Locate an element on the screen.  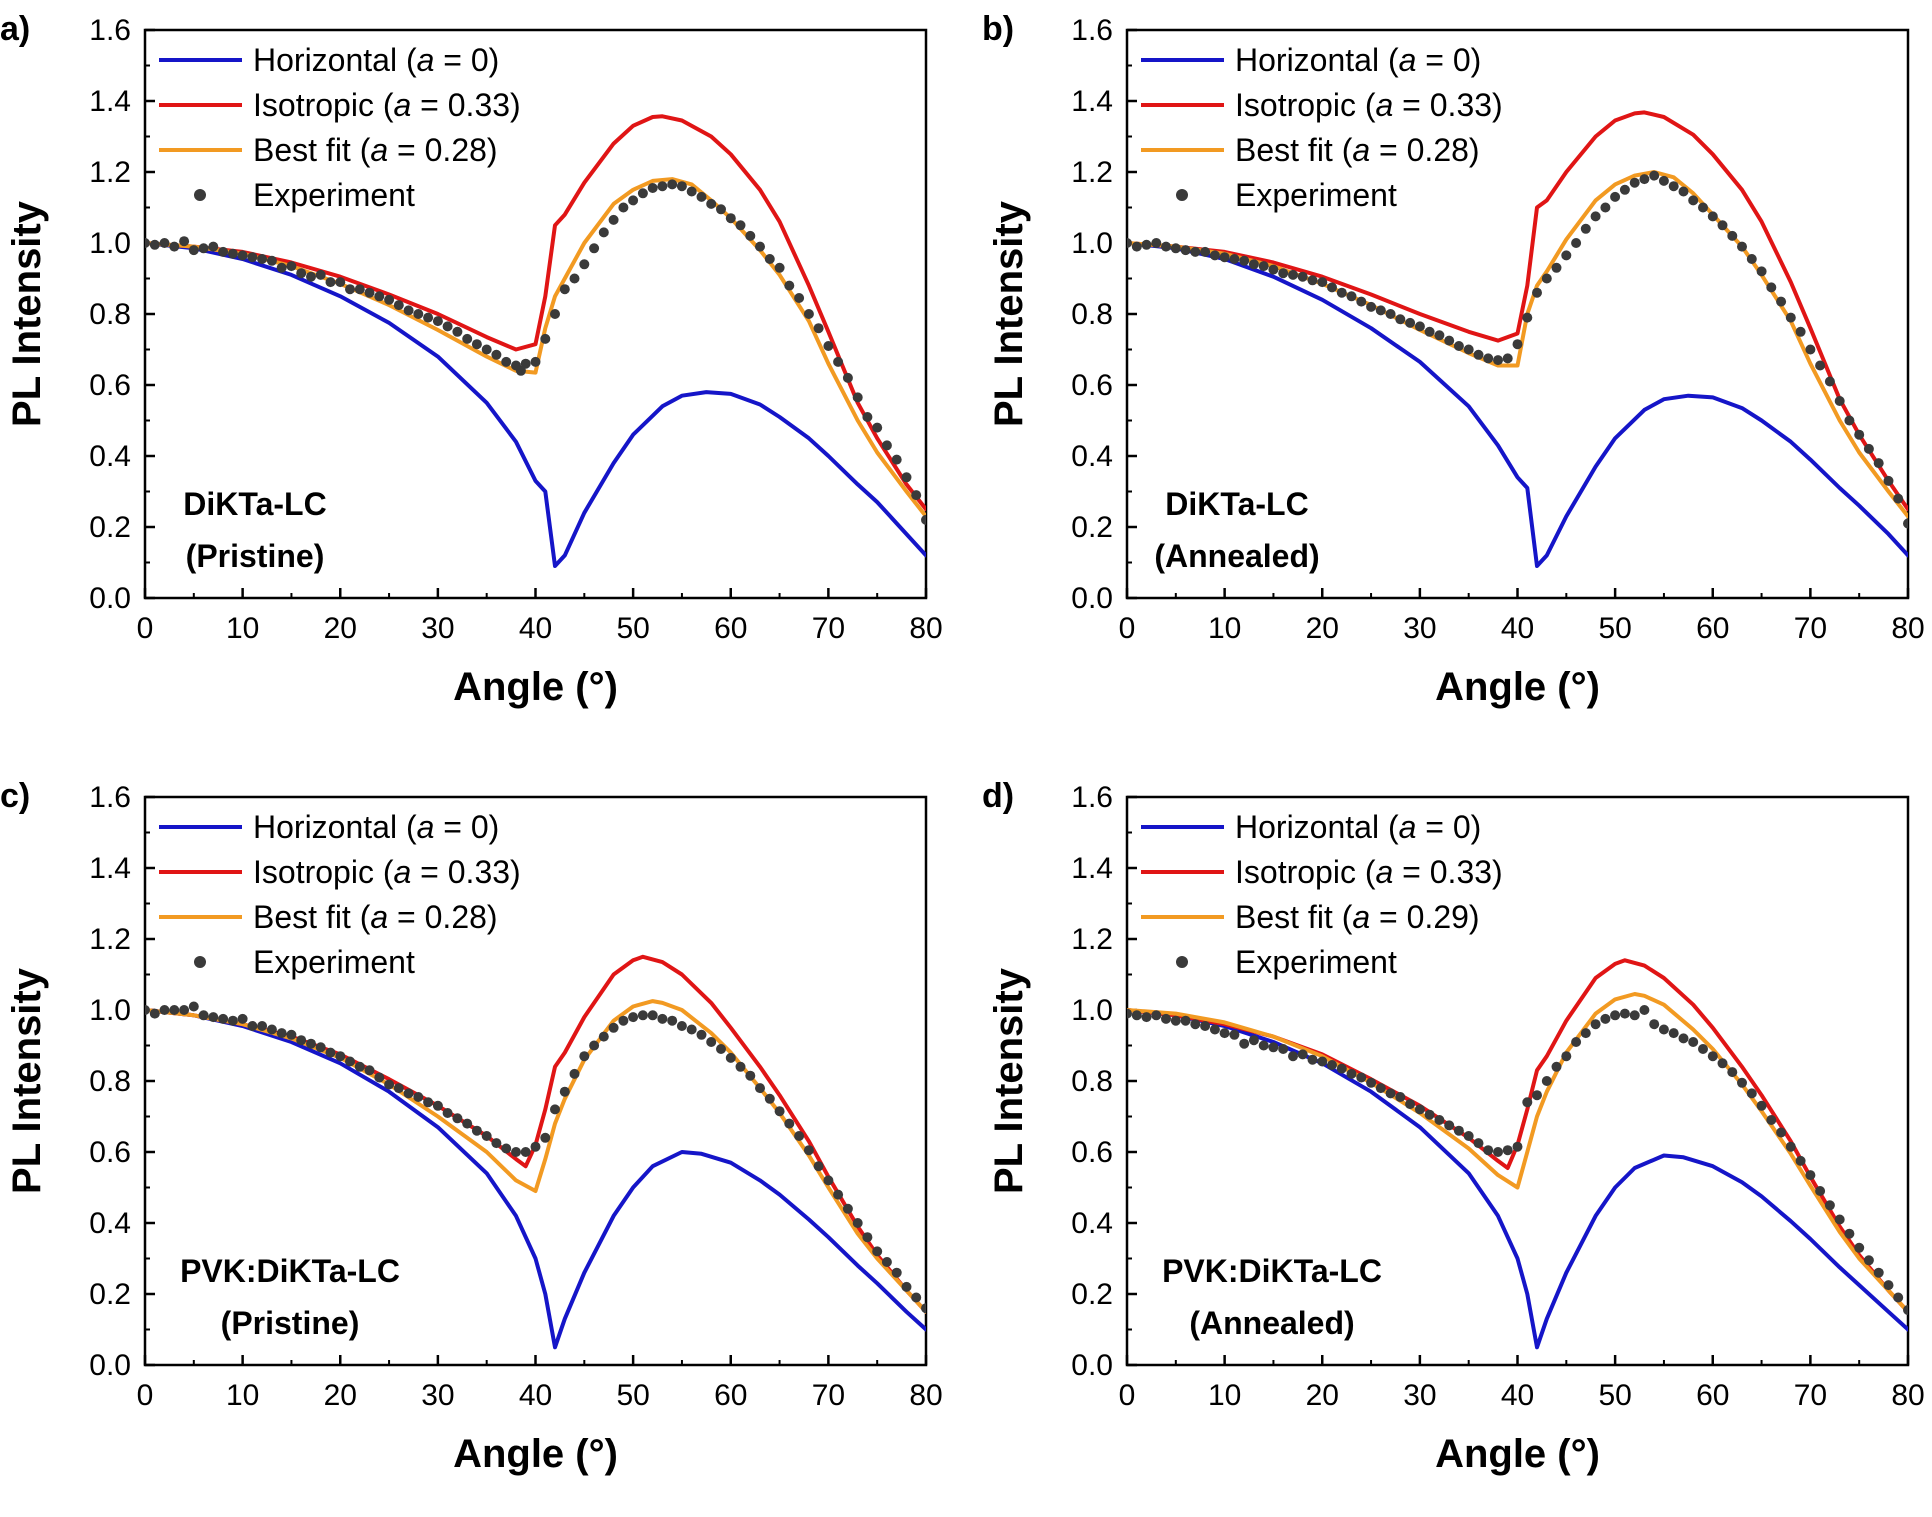
y-tick-label: 1.2 is located at coordinates (1092, 172).